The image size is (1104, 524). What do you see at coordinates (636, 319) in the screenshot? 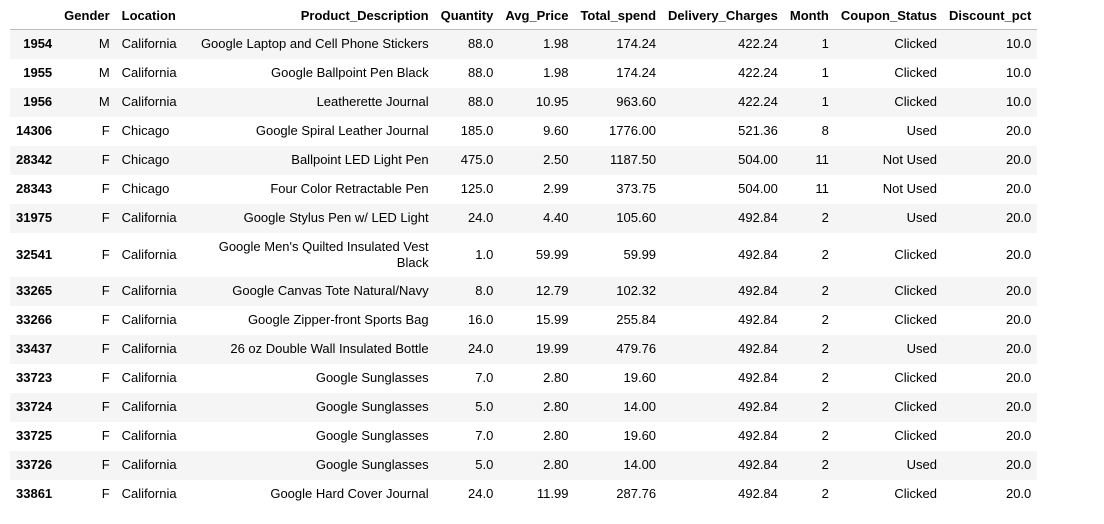
I see `total-spend-cell: 255.84` at bounding box center [636, 319].